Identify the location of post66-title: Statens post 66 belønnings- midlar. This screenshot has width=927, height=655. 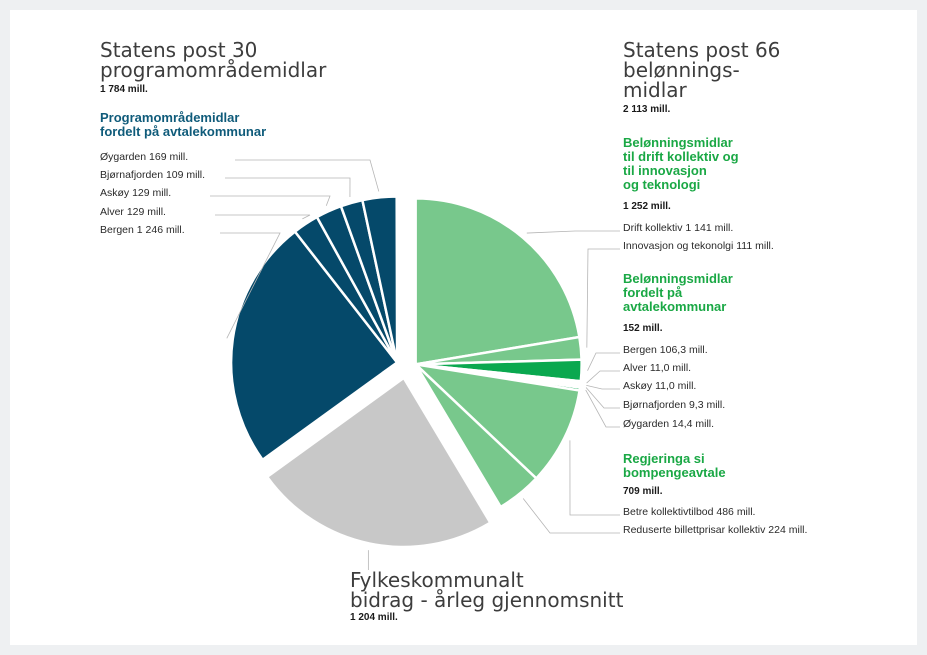
(702, 70).